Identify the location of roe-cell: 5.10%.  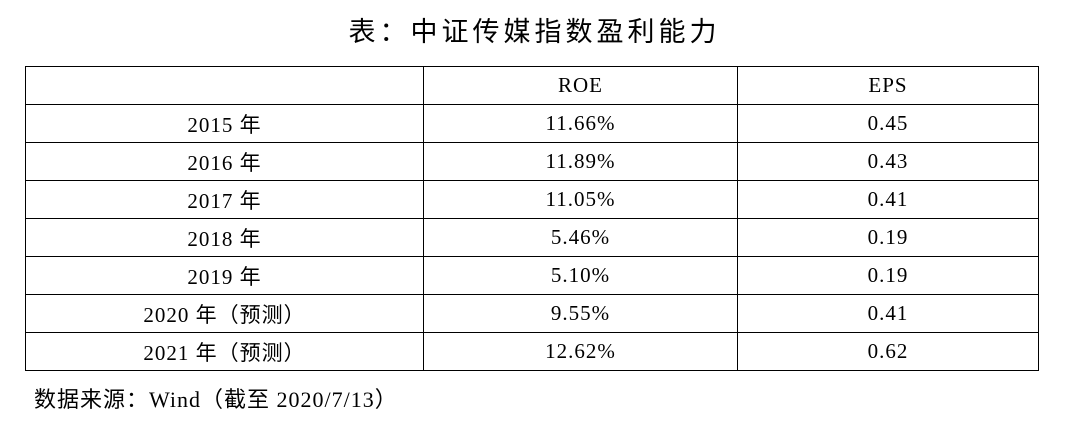
(580, 275).